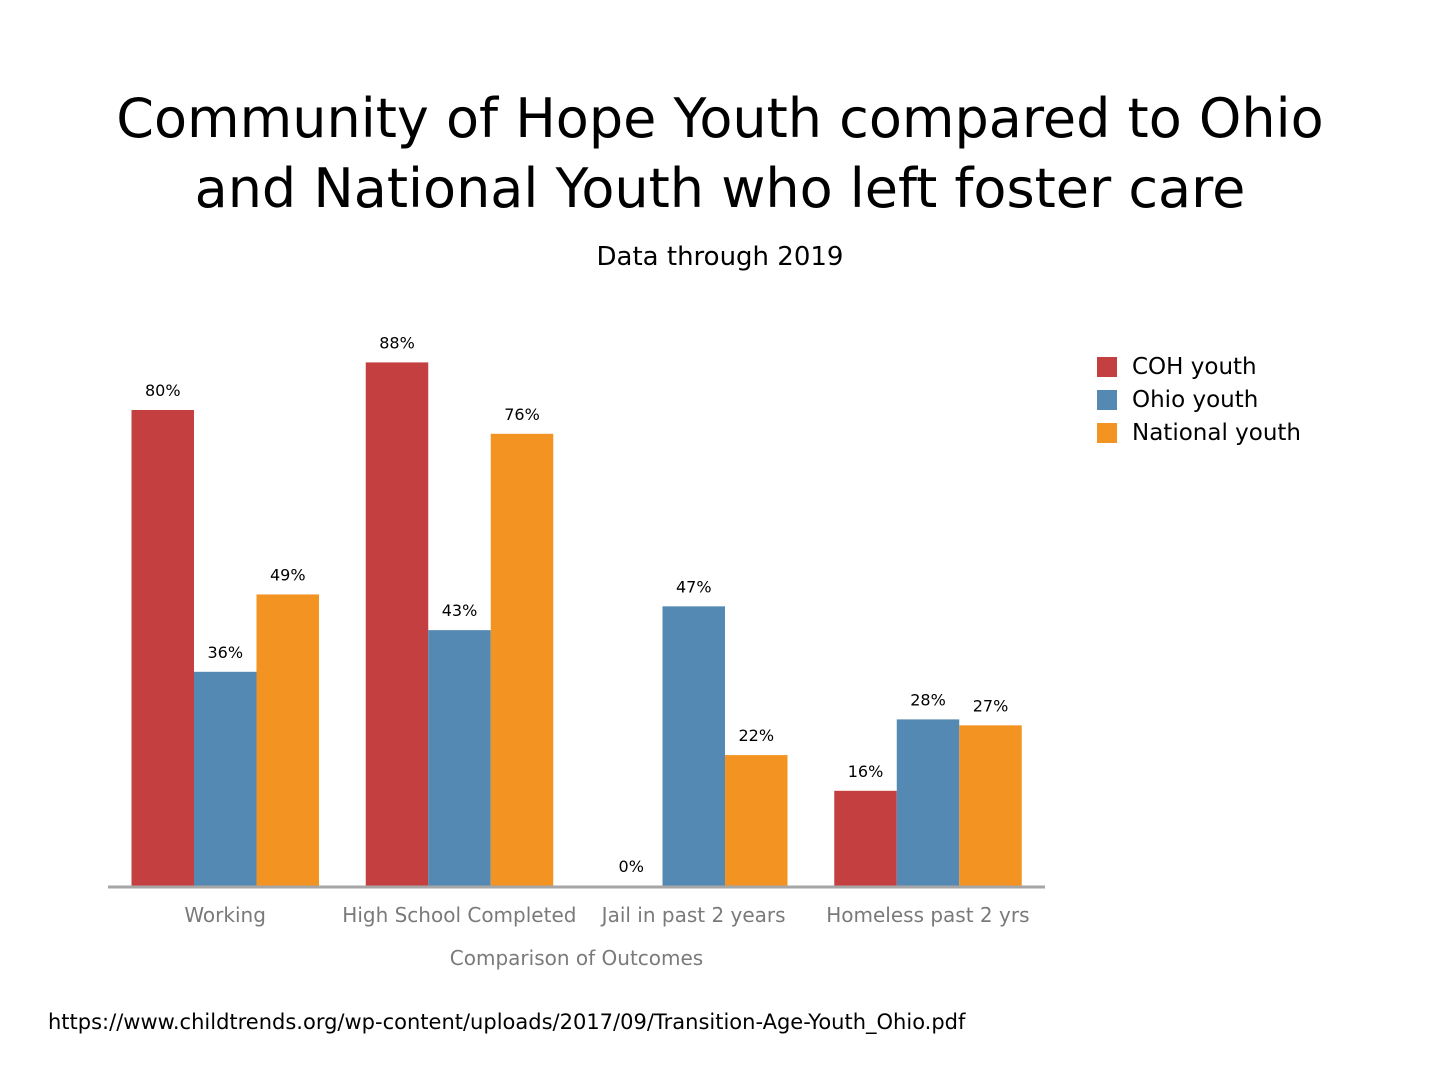  I want to click on x-tick-label-homeless-past-2-yrs: Homeless past 2 yrs, so click(927, 915).